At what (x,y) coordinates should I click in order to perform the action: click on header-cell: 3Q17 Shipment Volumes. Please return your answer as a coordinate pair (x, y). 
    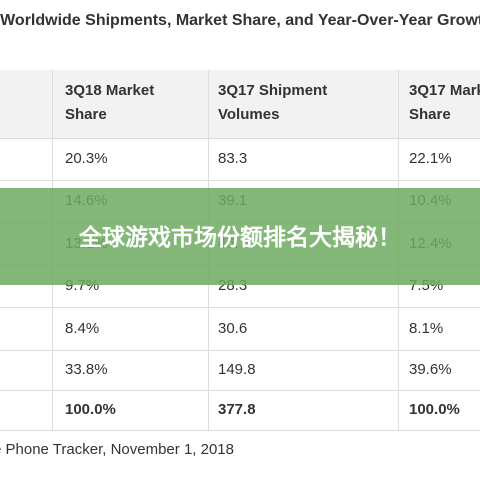
    Looking at the image, I should click on (273, 102).